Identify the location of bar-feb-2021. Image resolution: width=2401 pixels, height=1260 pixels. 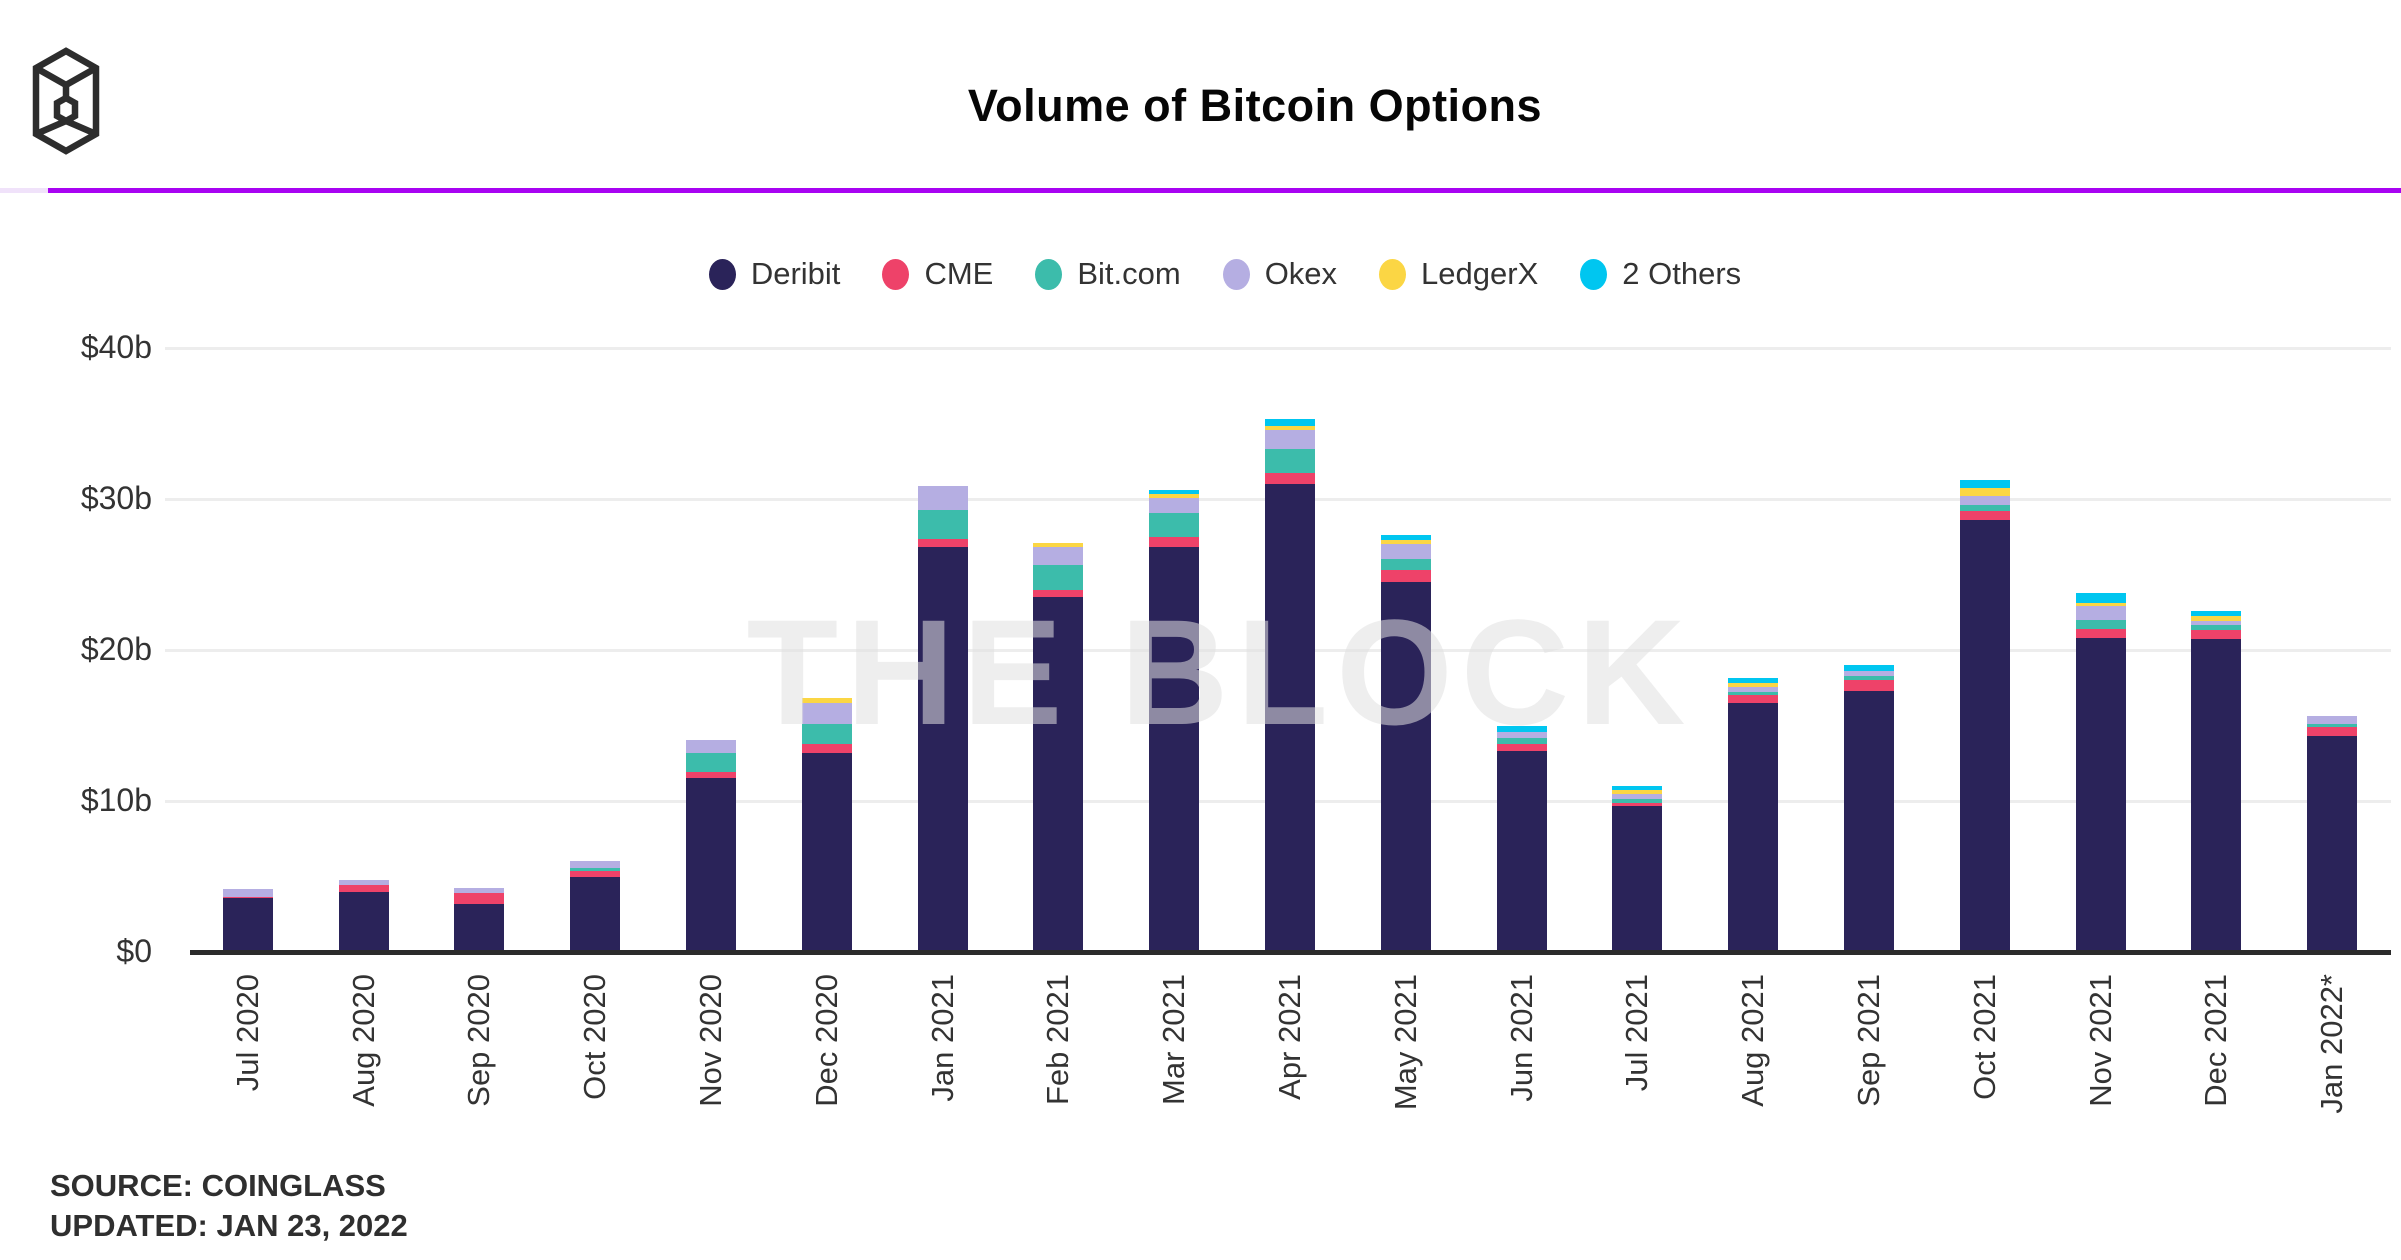
(1058, 747).